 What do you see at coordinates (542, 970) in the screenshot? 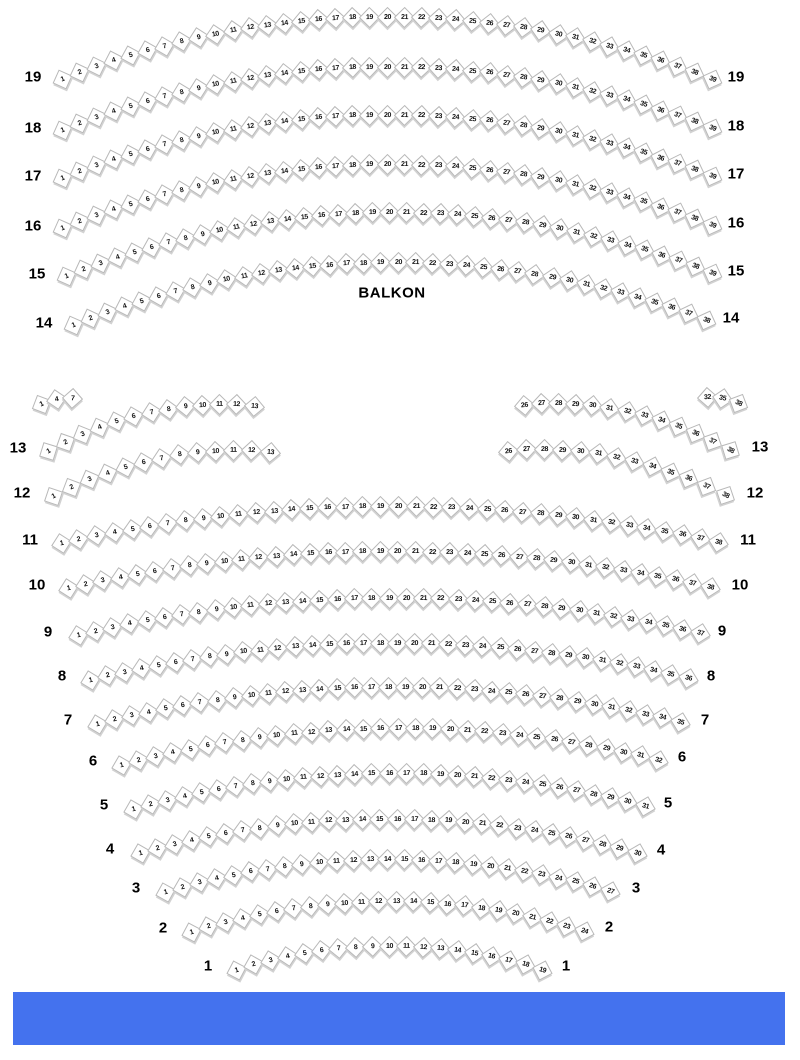
I see `seat: 19` at bounding box center [542, 970].